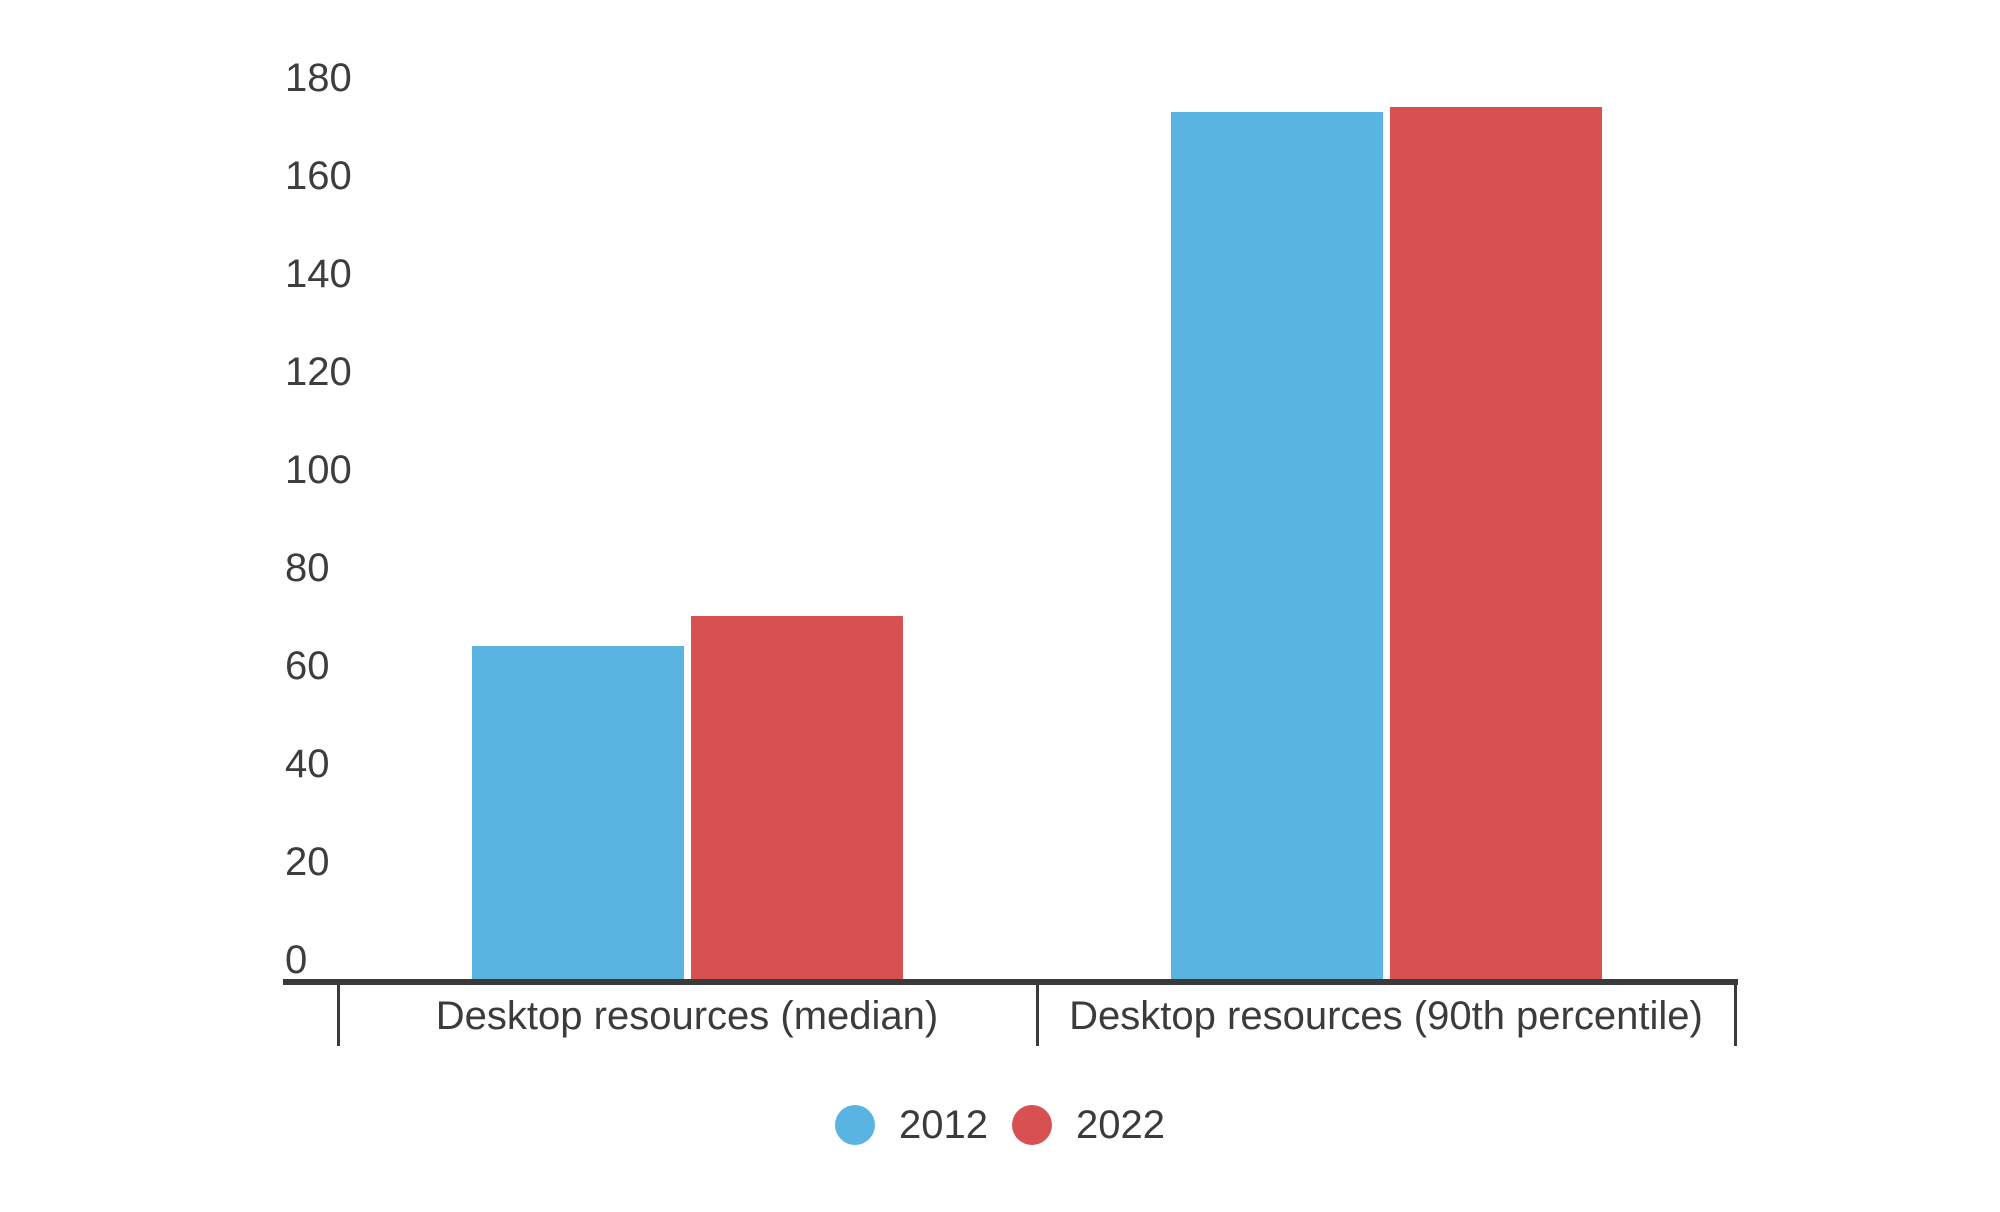  I want to click on y-axis-tick-label-80: 80, so click(307, 568).